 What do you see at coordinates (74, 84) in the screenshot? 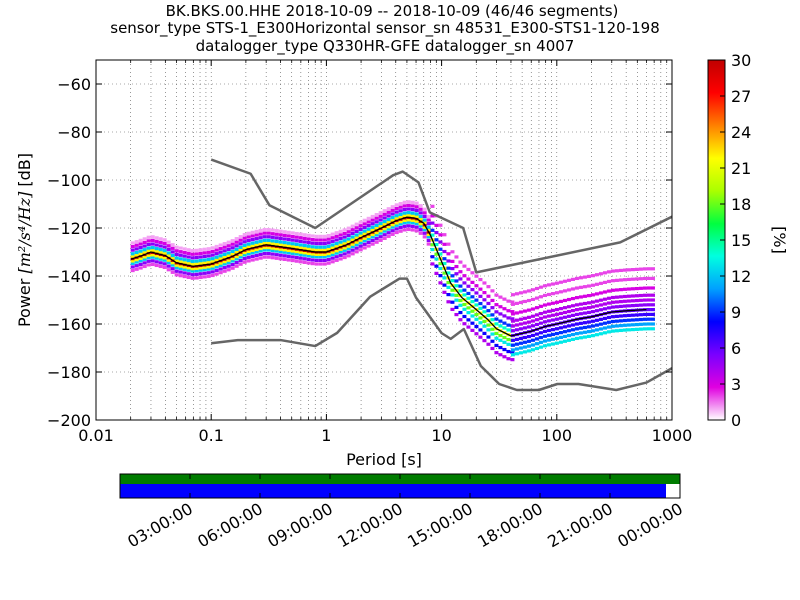
I see `y-tick-label: −60` at bounding box center [74, 84].